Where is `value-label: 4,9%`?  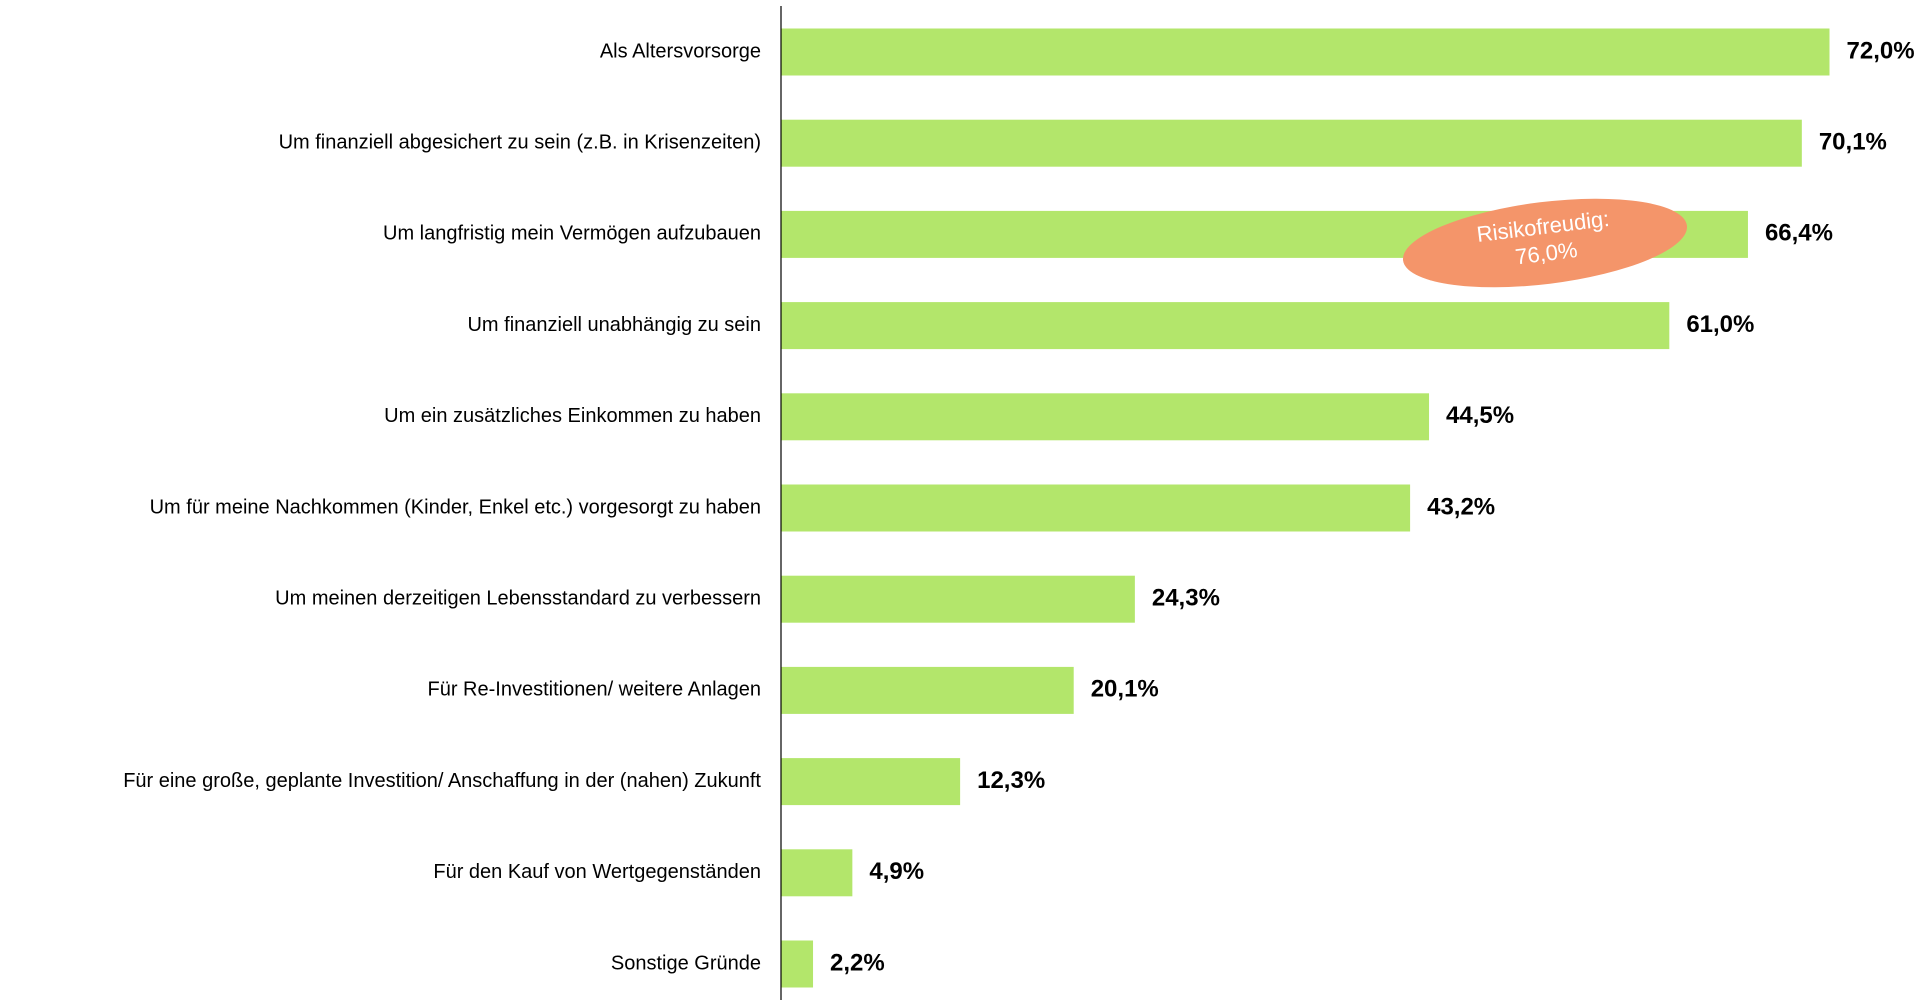
value-label: 4,9% is located at coordinates (896, 871).